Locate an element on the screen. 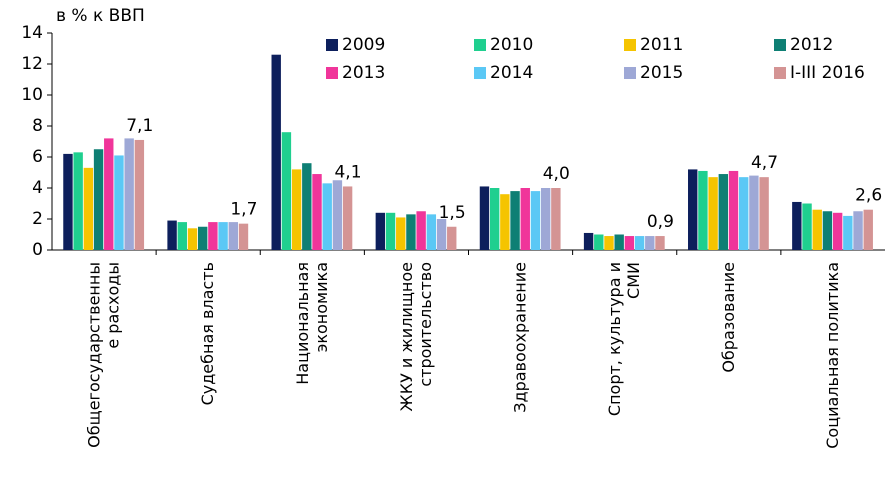 This screenshot has height=478, width=889. y-tick-label: 12 is located at coordinates (32, 64).